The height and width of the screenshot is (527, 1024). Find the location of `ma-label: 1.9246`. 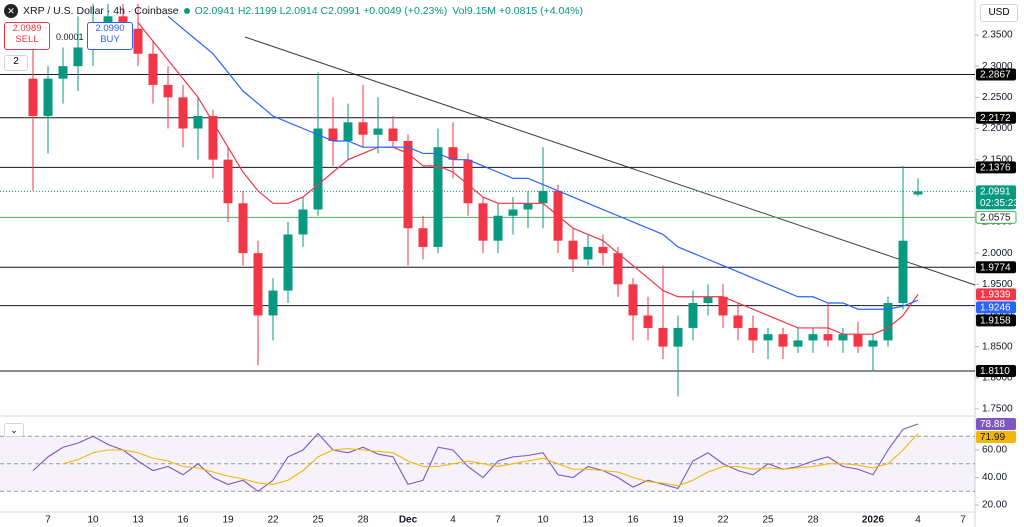

ma-label: 1.9246 is located at coordinates (995, 307).